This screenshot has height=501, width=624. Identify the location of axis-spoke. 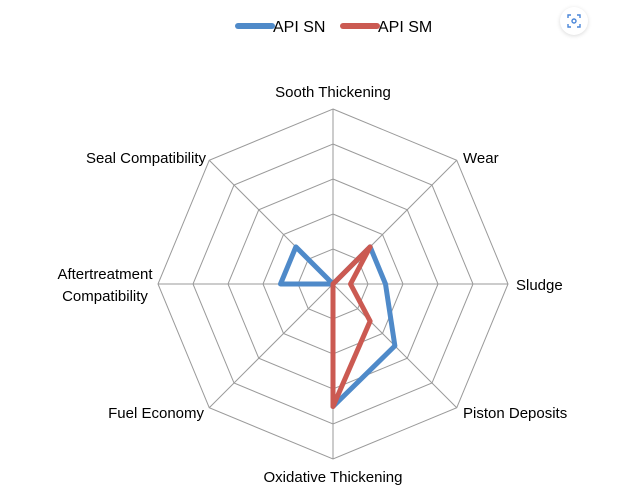
(271, 346).